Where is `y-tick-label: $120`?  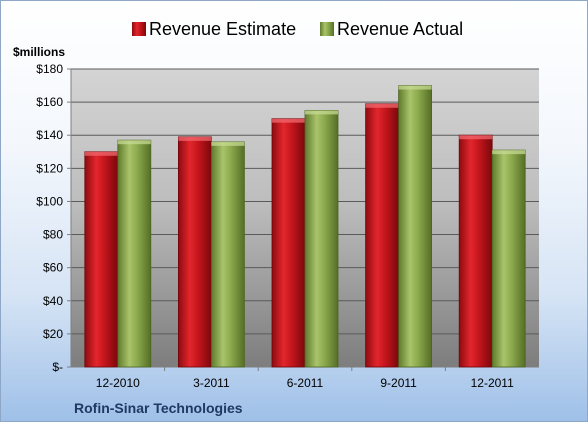
y-tick-label: $120 is located at coordinates (49, 168).